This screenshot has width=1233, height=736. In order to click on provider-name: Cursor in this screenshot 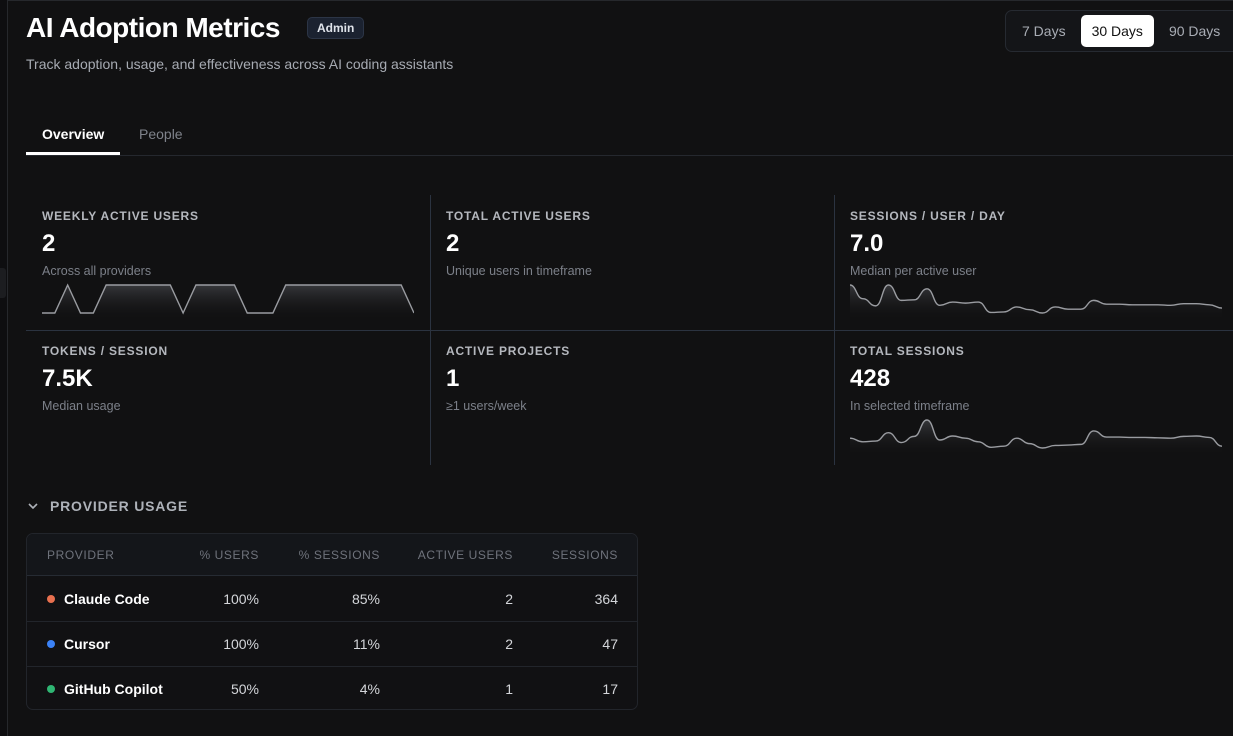, I will do `click(87, 644)`.